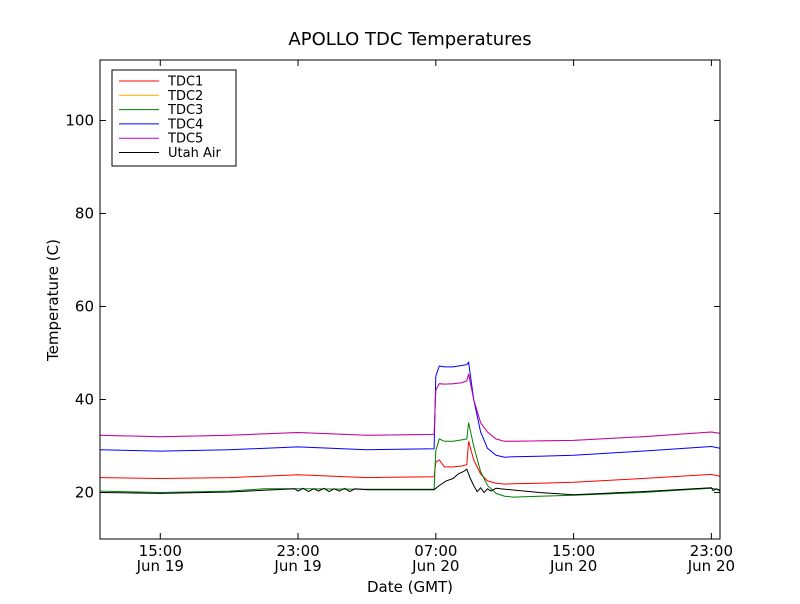 Image resolution: width=800 pixels, height=604 pixels. What do you see at coordinates (194, 153) in the screenshot?
I see `legend-label: Utah Air` at bounding box center [194, 153].